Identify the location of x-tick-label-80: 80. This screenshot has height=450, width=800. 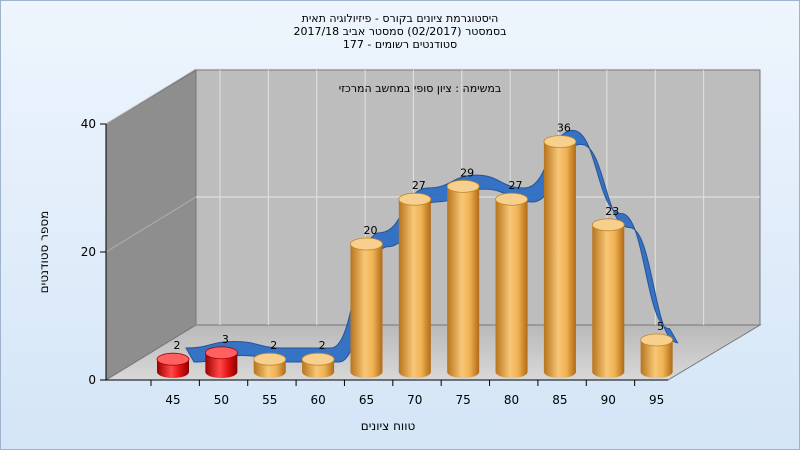
(511, 400).